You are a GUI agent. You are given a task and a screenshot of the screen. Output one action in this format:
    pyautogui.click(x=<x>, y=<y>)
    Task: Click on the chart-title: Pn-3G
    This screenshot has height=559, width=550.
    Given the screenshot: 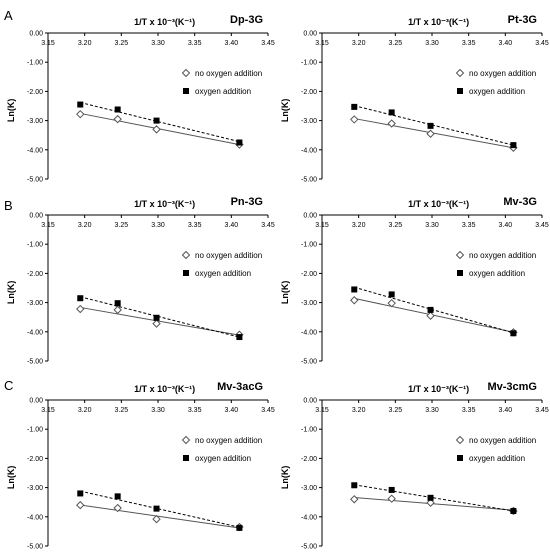 What is the action you would take?
    pyautogui.click(x=247, y=202)
    